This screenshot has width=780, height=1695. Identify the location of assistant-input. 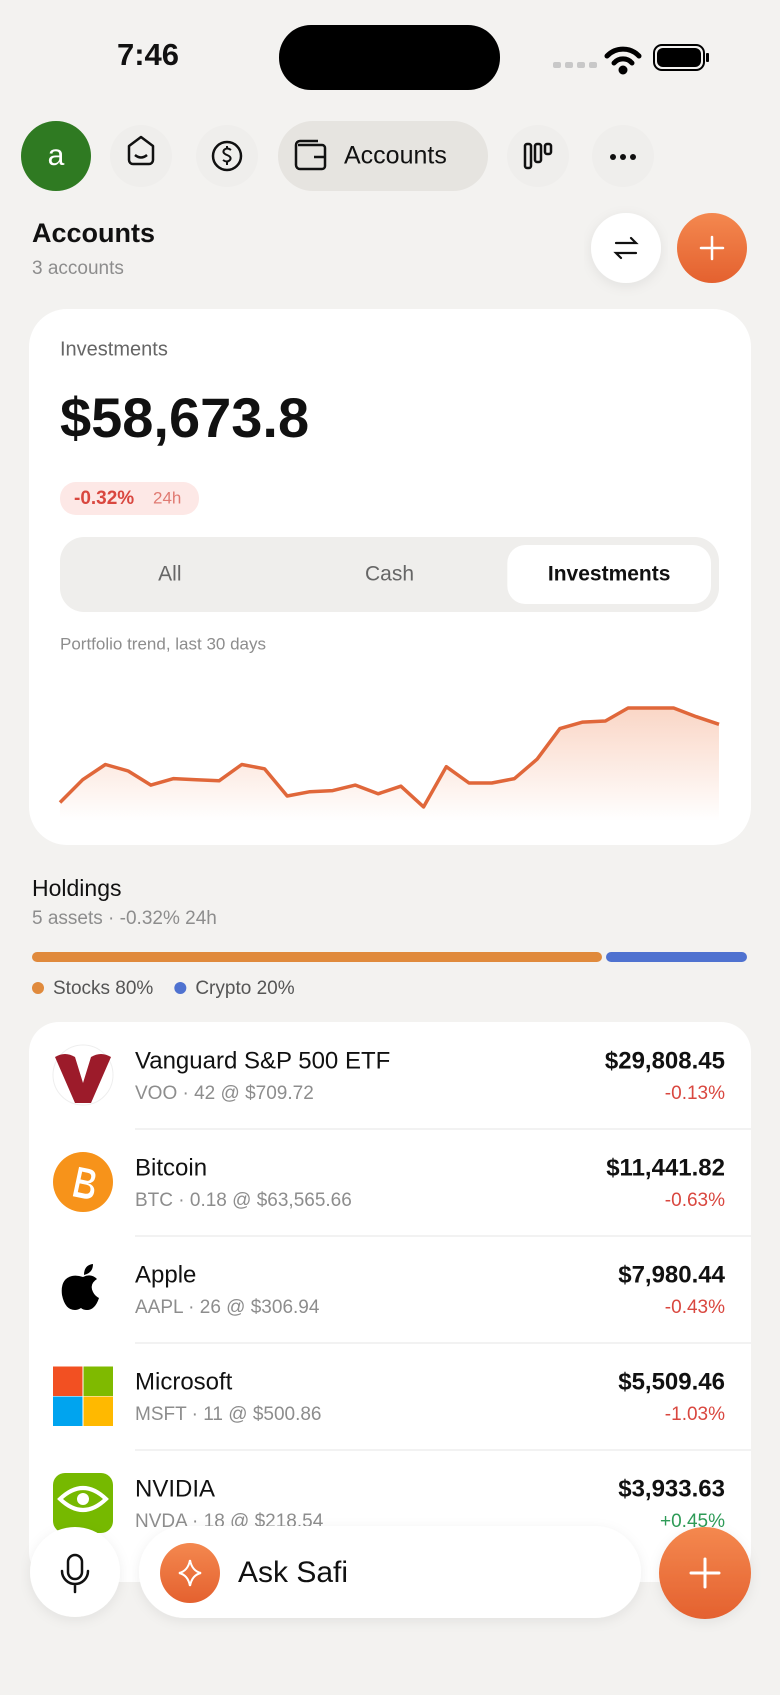
(390, 1572).